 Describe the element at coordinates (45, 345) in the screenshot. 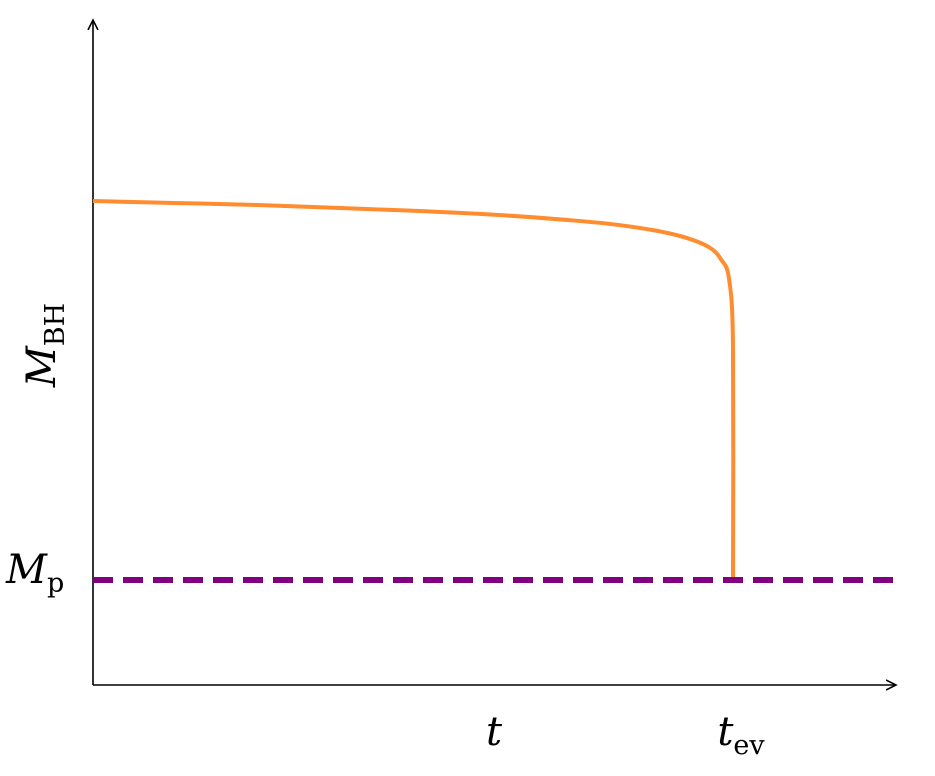

I see `y-axis-label: MBH` at that location.